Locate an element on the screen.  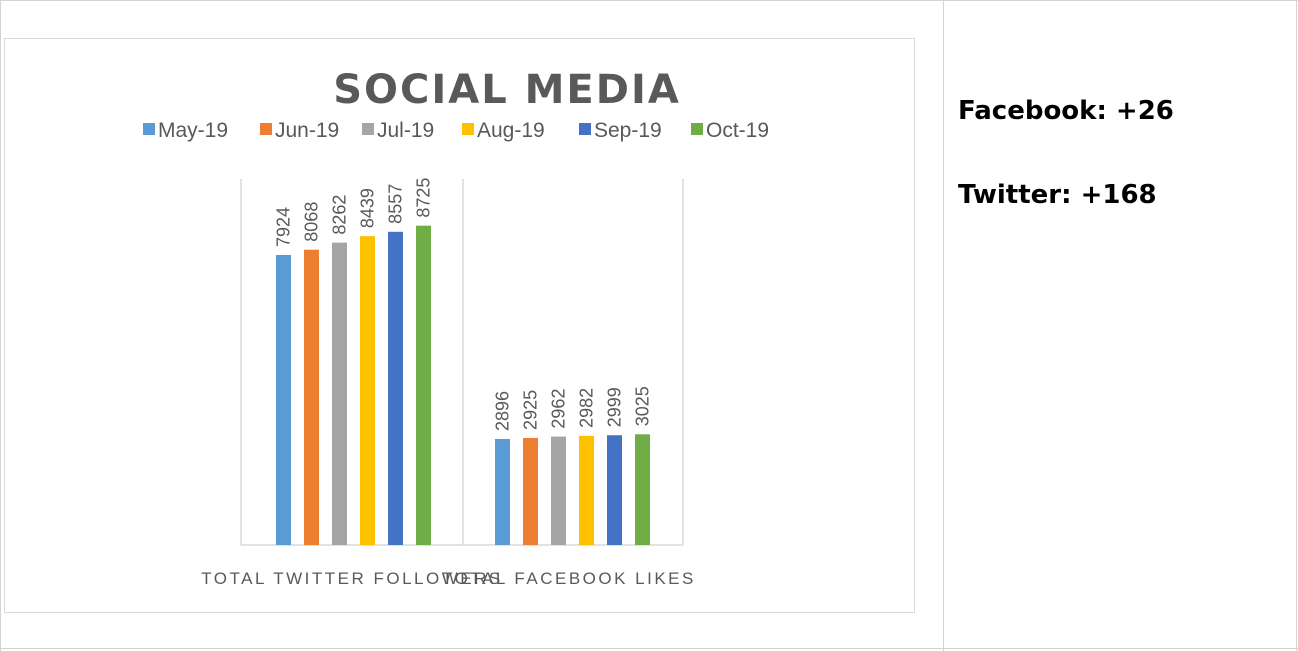
data-label-total-twitter-followers-jul-19: 8262 is located at coordinates (340, 215).